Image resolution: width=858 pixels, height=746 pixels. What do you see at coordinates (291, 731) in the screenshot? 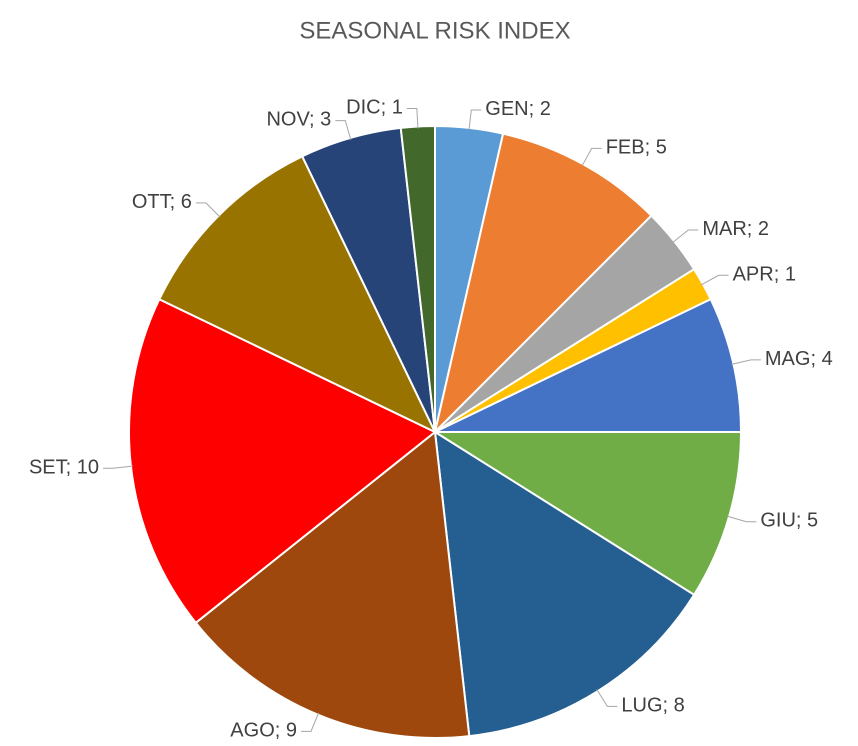
I see `label-value: 9` at bounding box center [291, 731].